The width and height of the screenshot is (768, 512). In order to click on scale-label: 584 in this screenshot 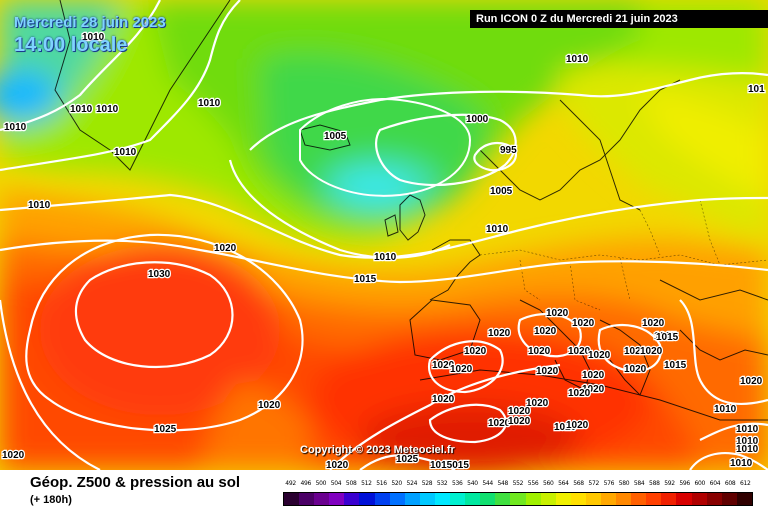, I will do `click(639, 483)`.